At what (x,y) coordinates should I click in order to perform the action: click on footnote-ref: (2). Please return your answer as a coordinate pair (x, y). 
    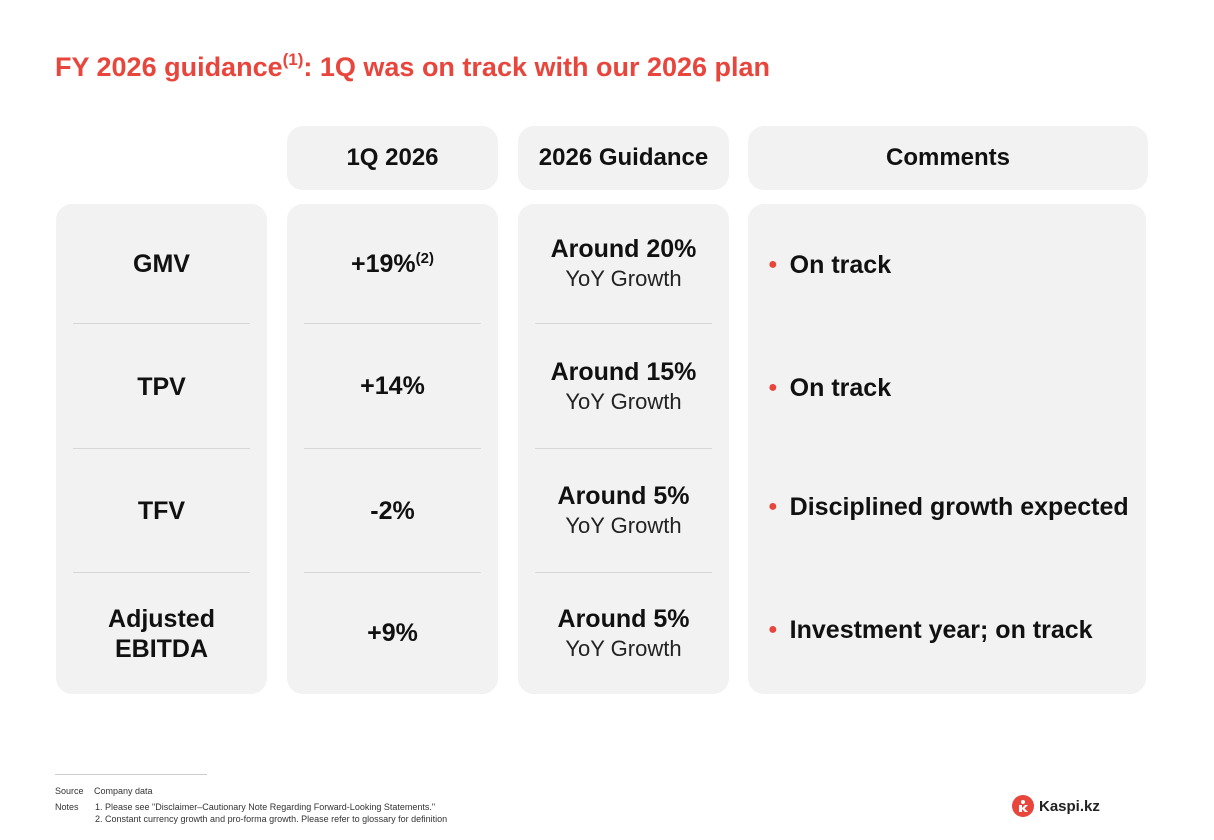
    Looking at the image, I should click on (424, 258).